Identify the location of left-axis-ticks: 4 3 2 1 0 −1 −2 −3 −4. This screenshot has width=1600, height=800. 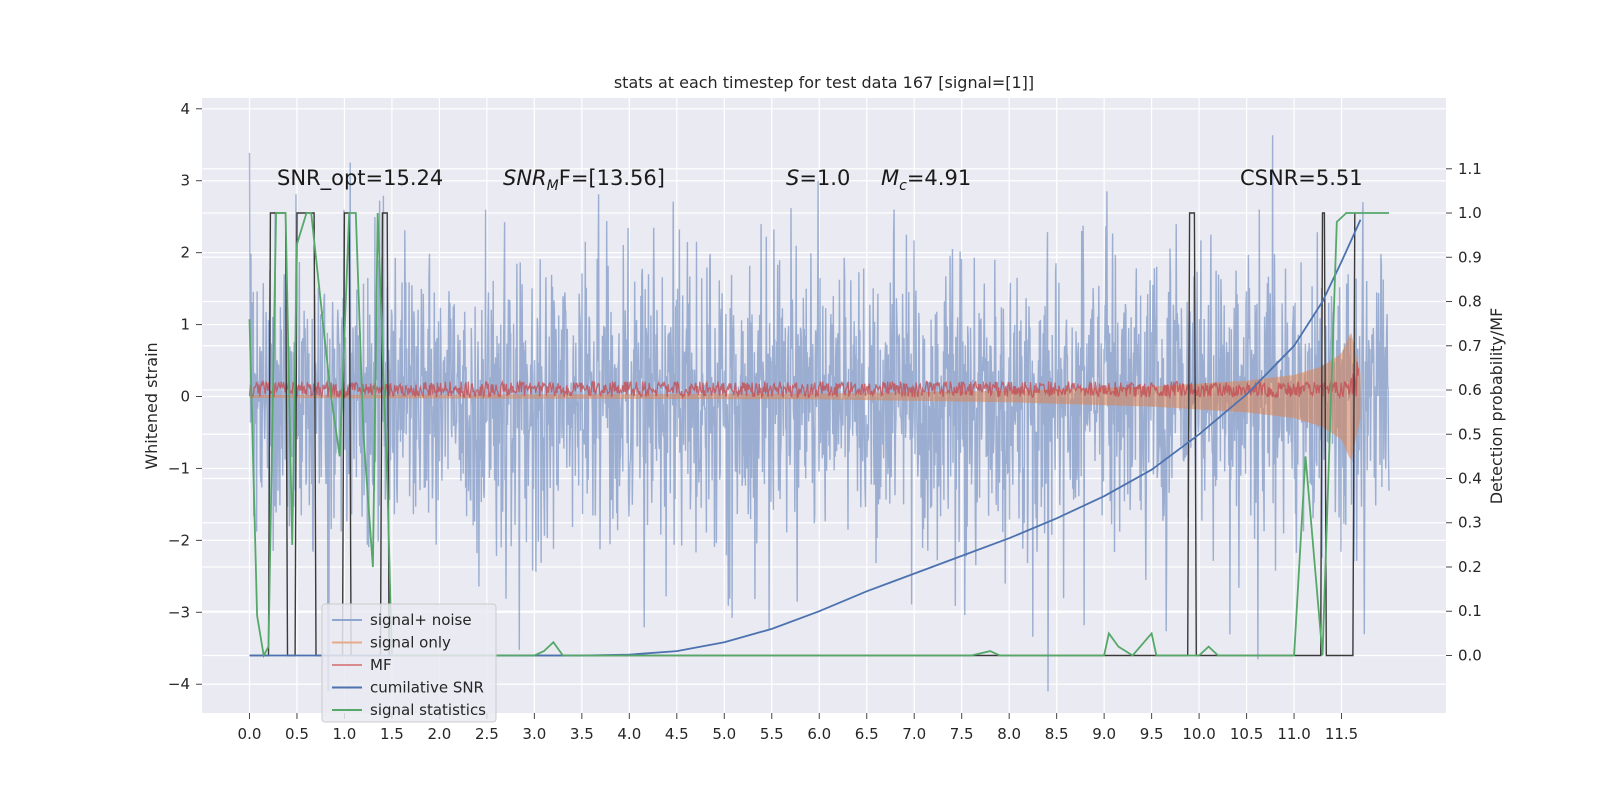
(185, 396).